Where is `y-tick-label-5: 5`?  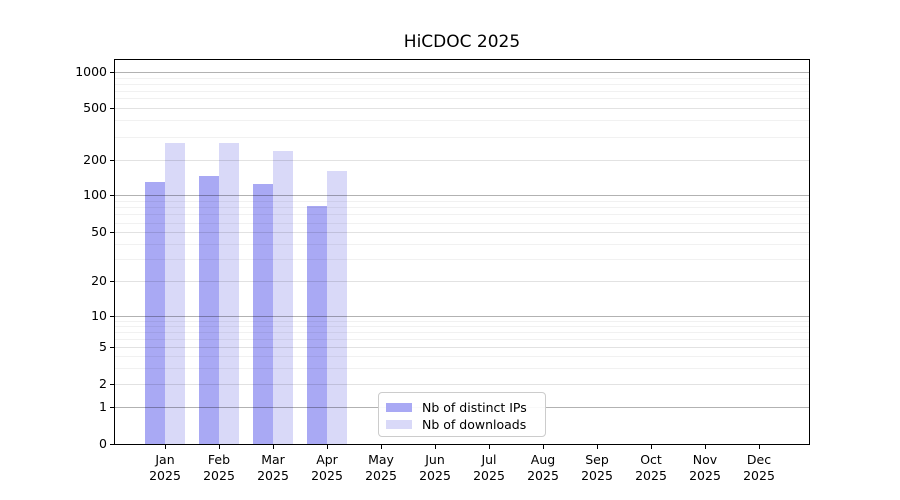
y-tick-label-5: 5 is located at coordinates (103, 347).